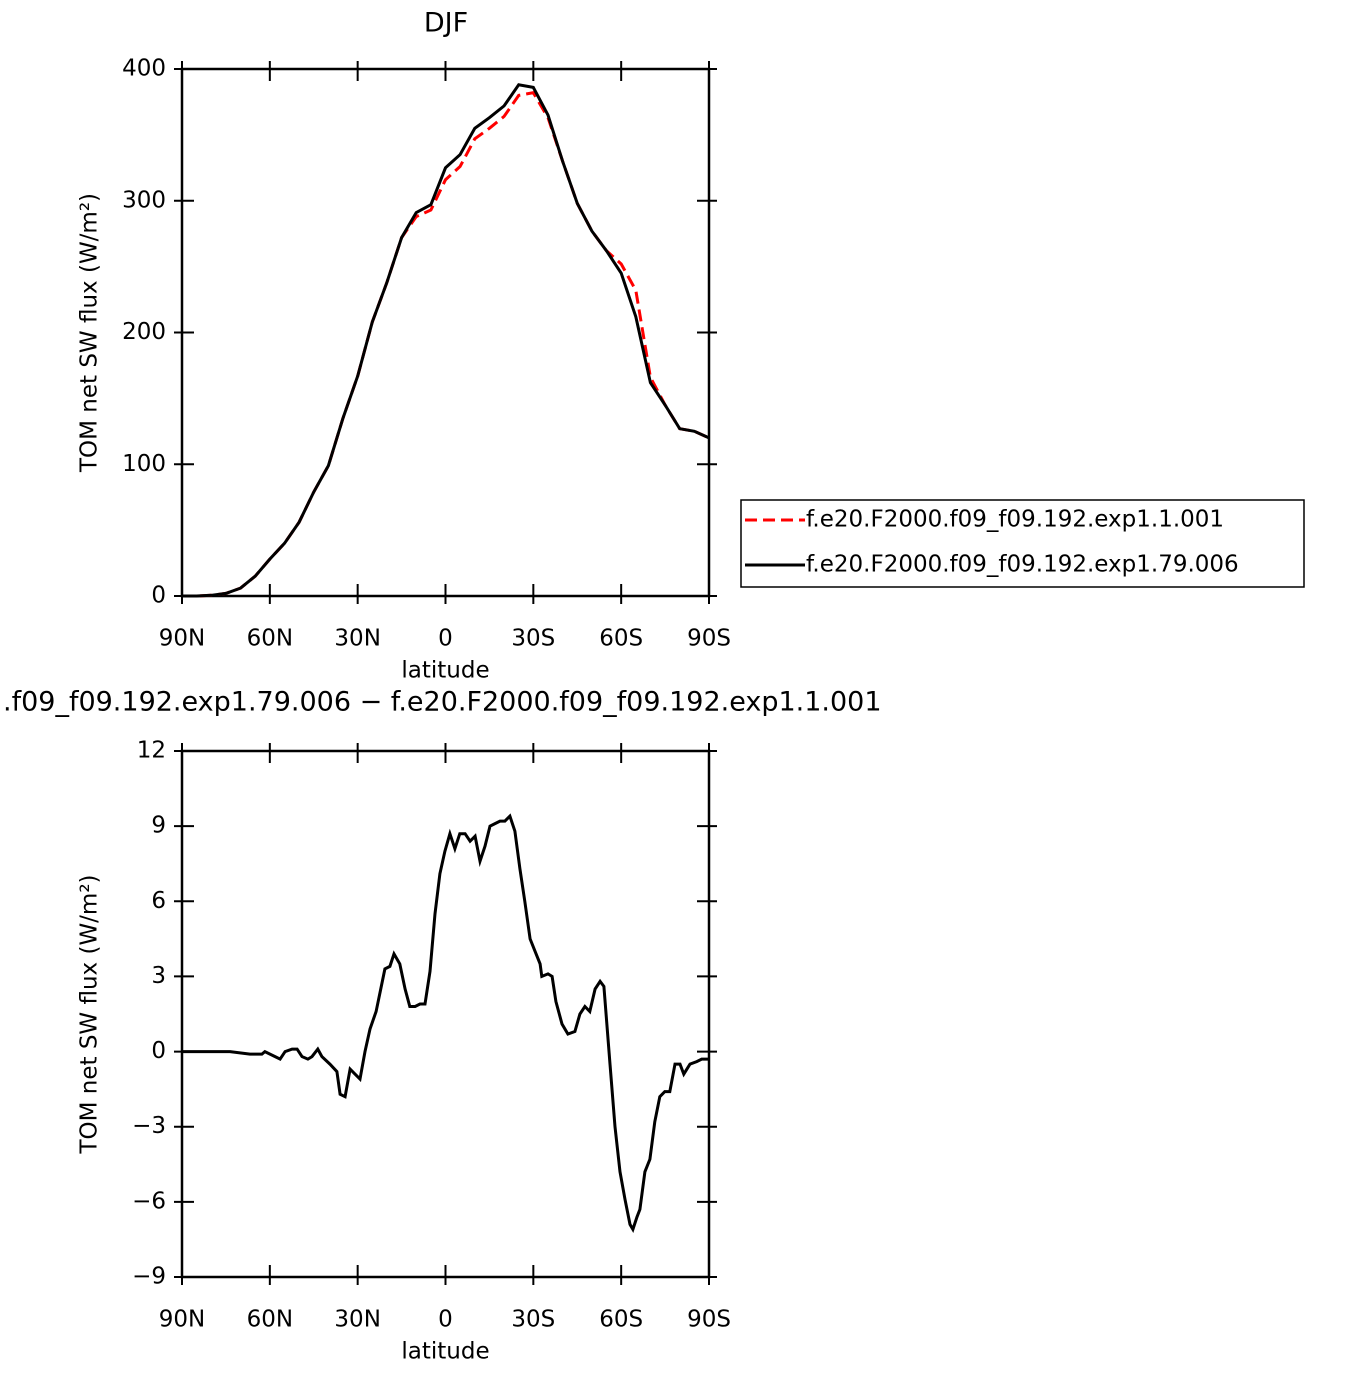  I want to click on y-tick-label: 3, so click(158, 976).